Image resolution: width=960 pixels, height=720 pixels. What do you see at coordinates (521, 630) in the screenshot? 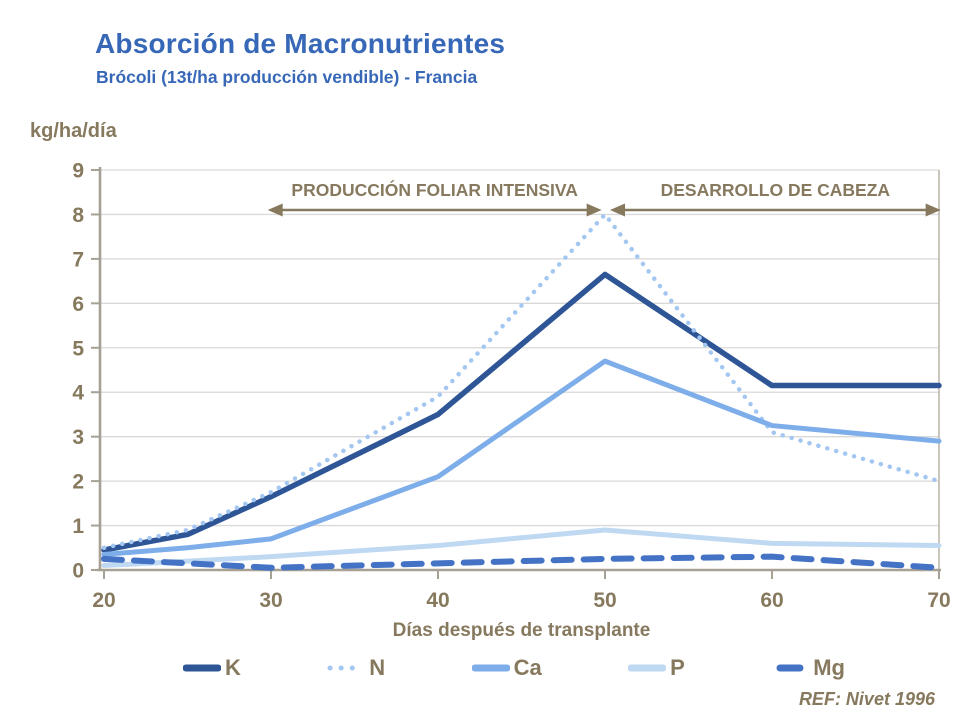
I see `x-axis-title: Días después de transplante` at bounding box center [521, 630].